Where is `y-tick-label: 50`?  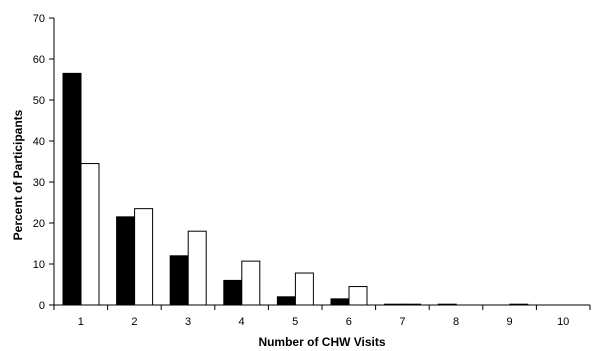 y-tick-label: 50 is located at coordinates (39, 101).